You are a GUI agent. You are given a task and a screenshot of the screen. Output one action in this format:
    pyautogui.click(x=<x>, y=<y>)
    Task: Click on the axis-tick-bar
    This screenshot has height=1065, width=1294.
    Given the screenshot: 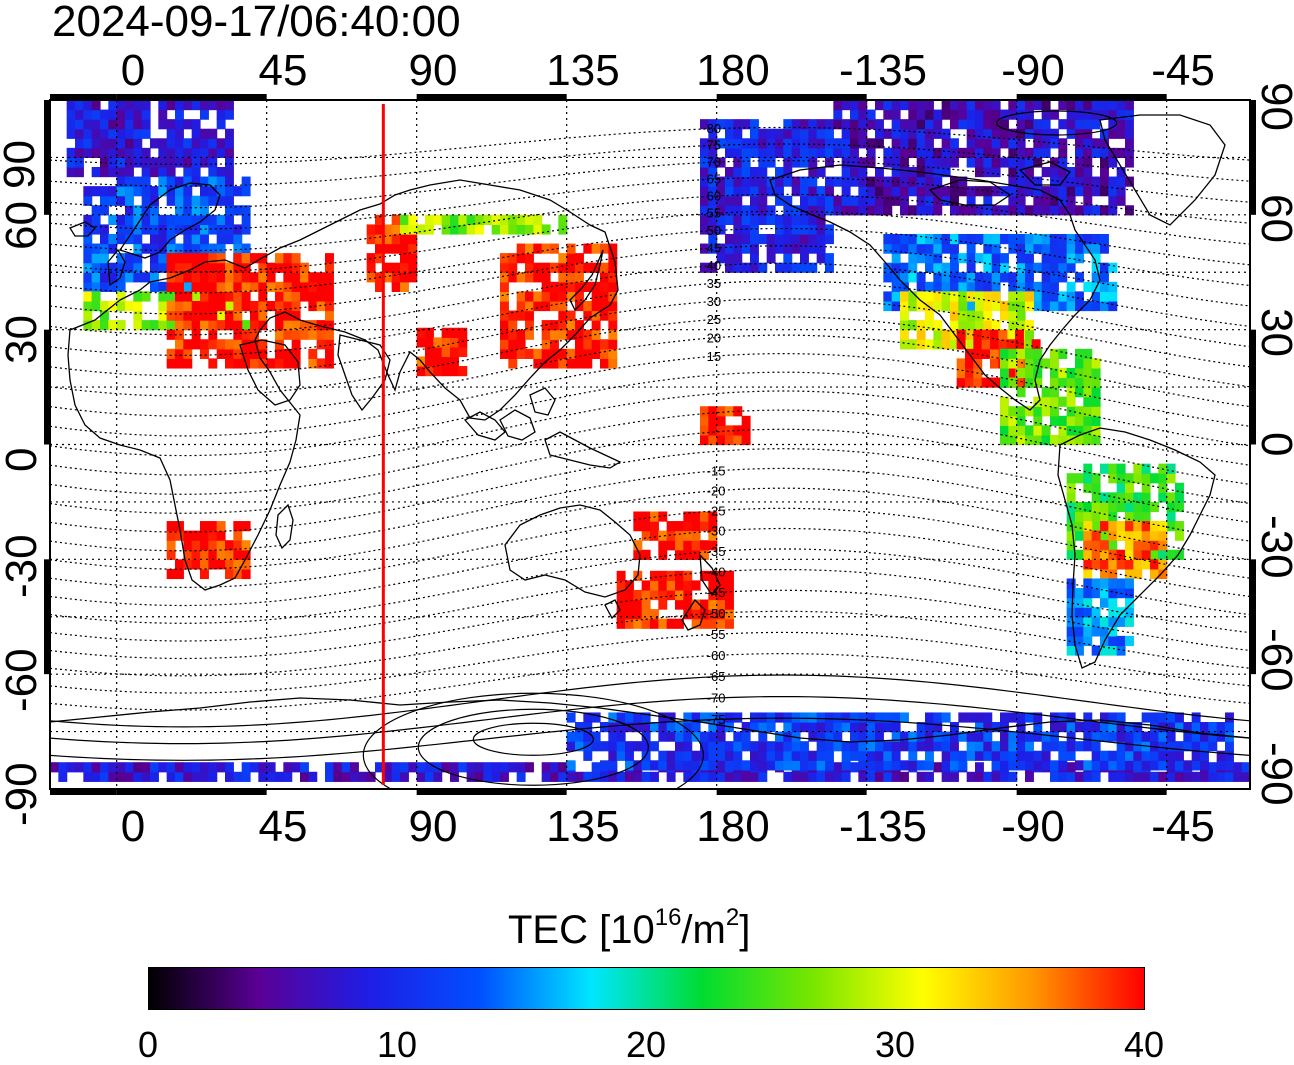 What is the action you would take?
    pyautogui.click(x=1091, y=97)
    